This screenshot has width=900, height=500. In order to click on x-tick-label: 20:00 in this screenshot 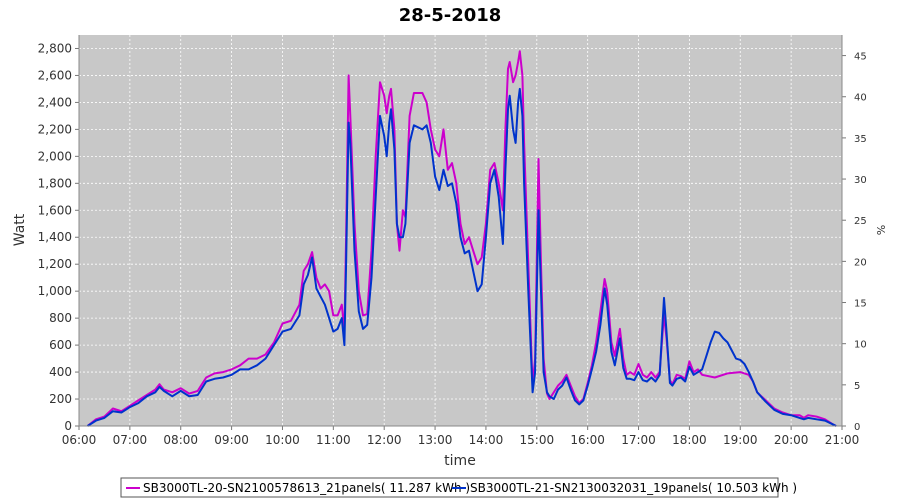, I will do `click(791, 440)`.